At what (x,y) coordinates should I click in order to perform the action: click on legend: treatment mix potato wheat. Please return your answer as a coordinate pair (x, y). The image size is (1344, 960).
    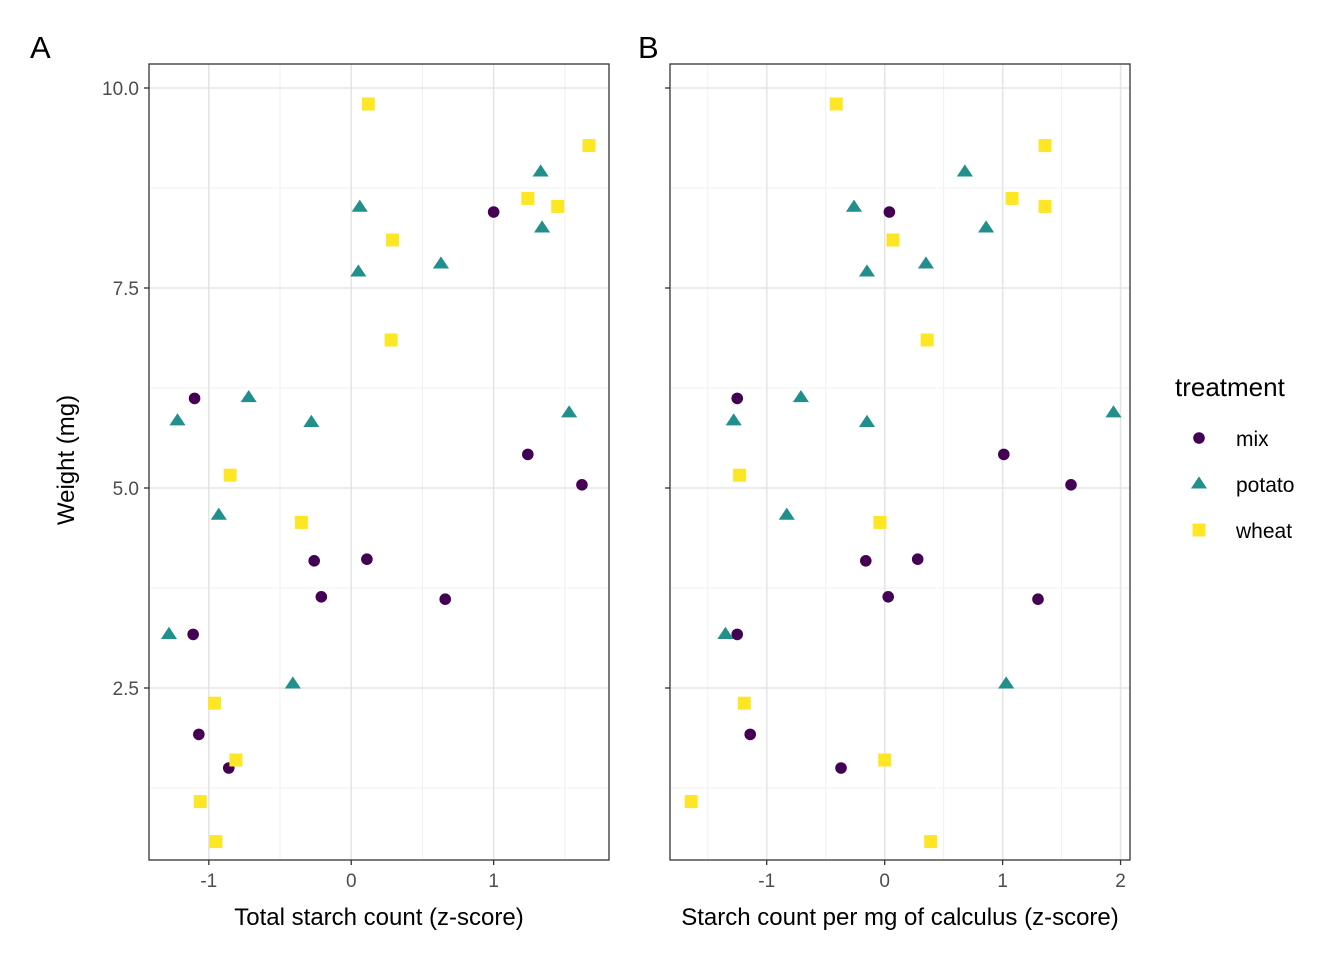
    Looking at the image, I should click on (1234, 457).